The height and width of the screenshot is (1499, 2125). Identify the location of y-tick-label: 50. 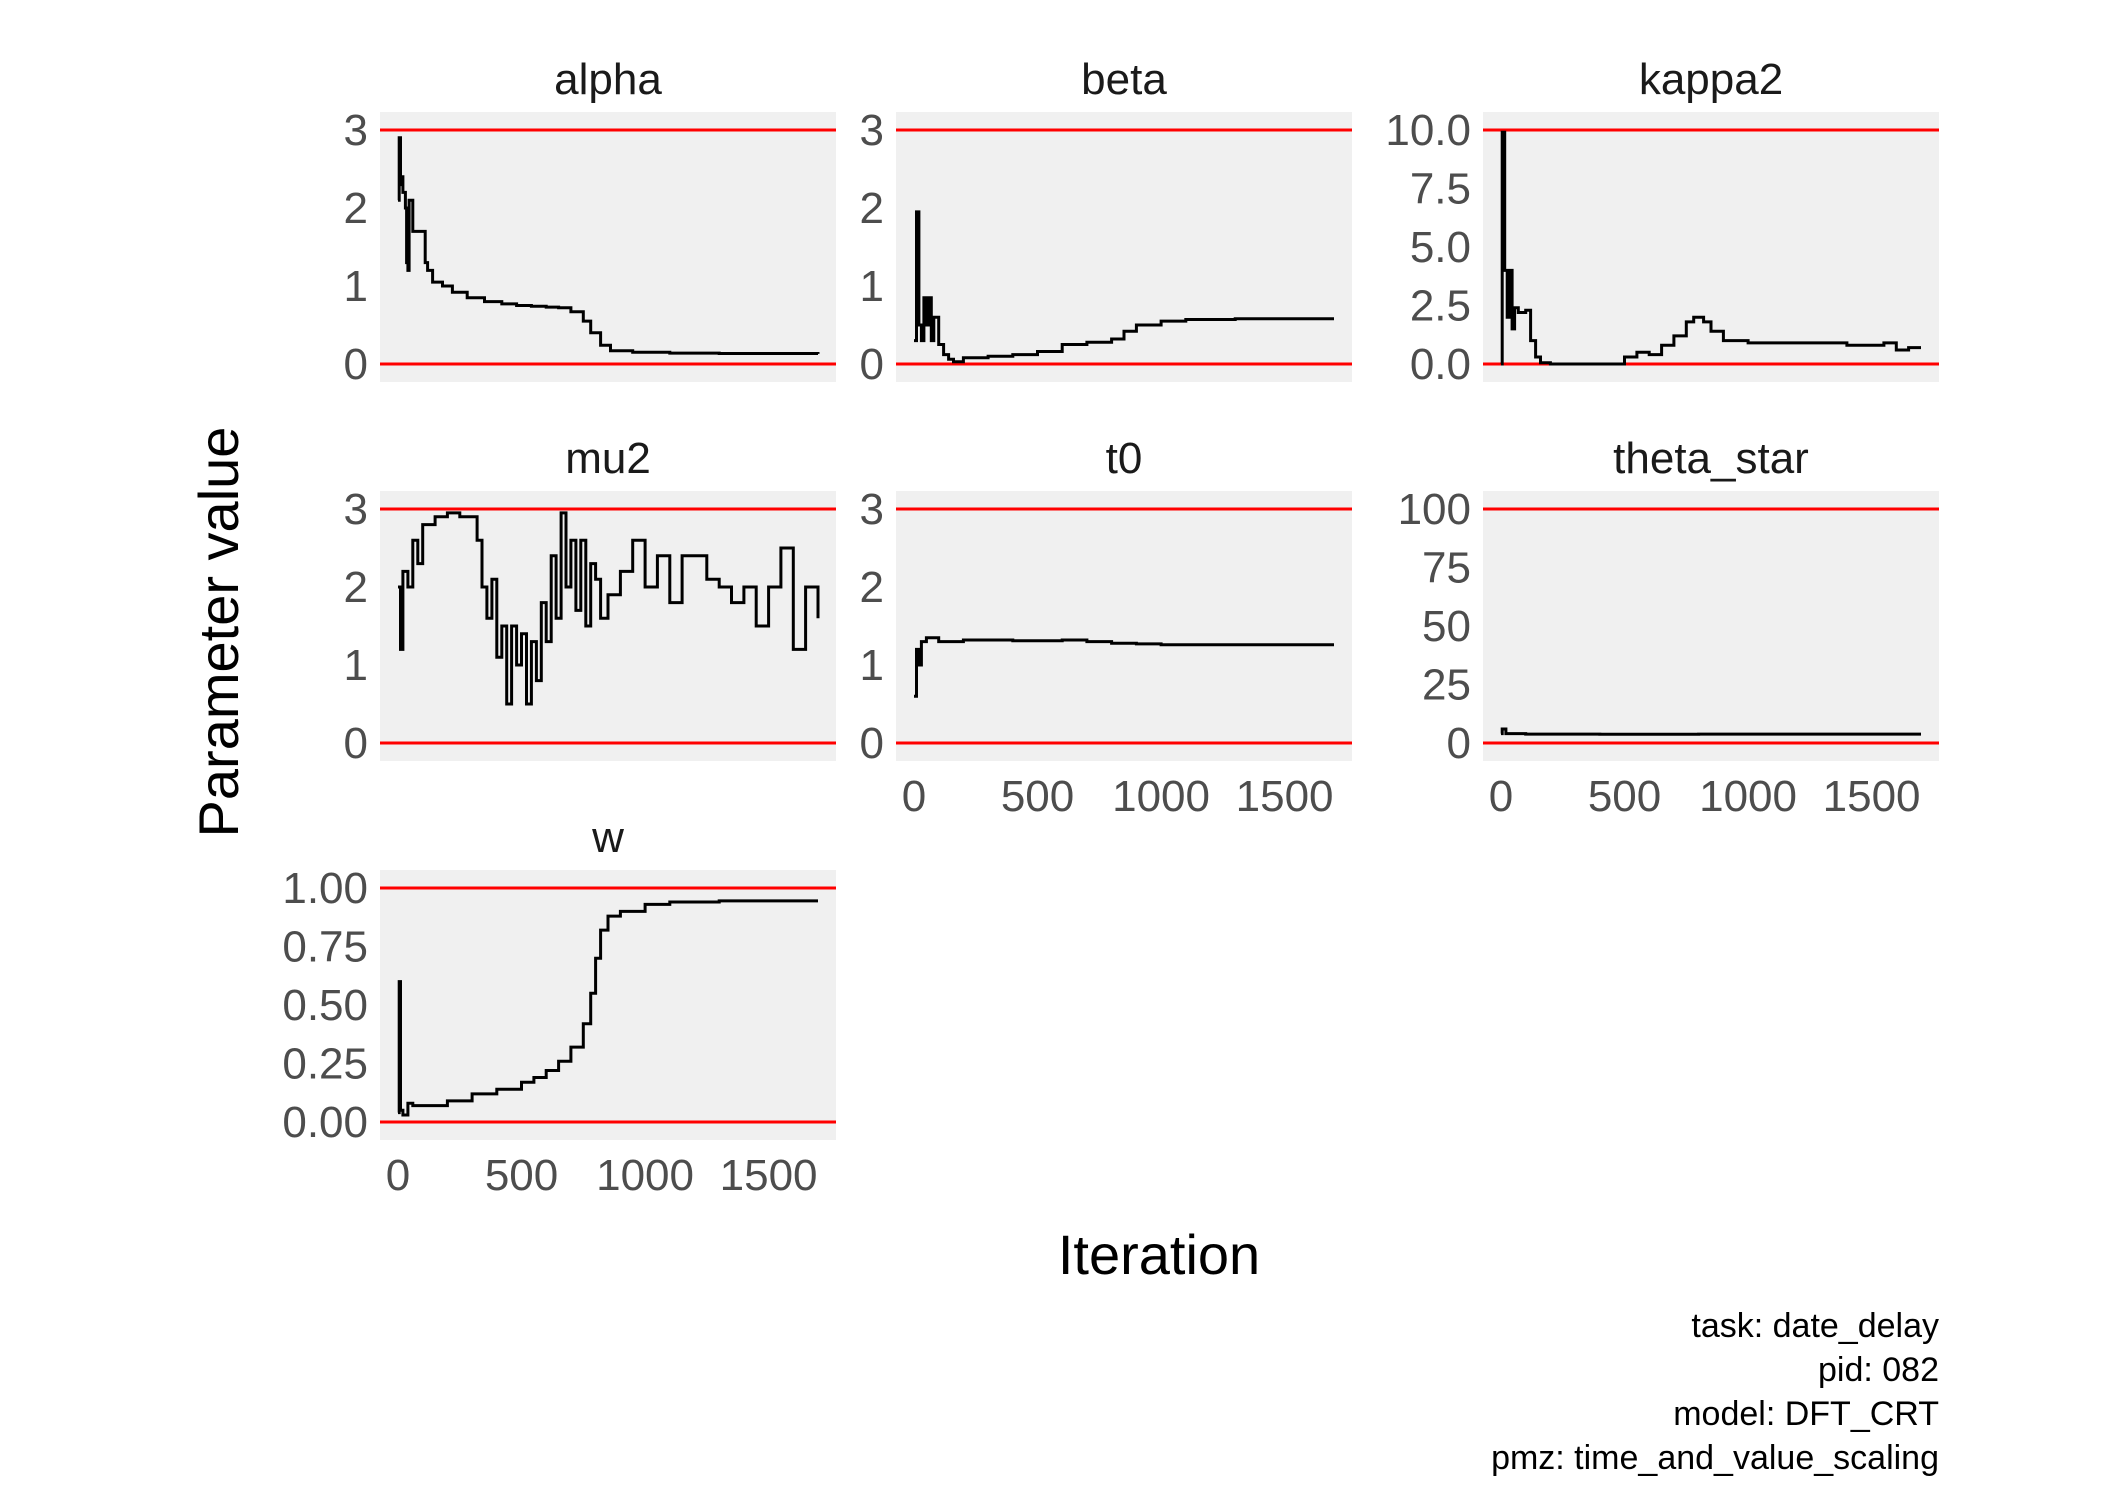
(1446, 626).